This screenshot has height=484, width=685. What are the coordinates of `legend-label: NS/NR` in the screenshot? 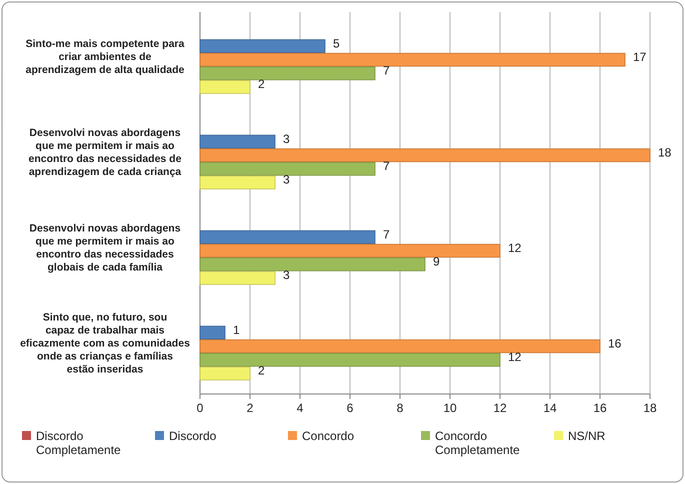 It's located at (587, 436).